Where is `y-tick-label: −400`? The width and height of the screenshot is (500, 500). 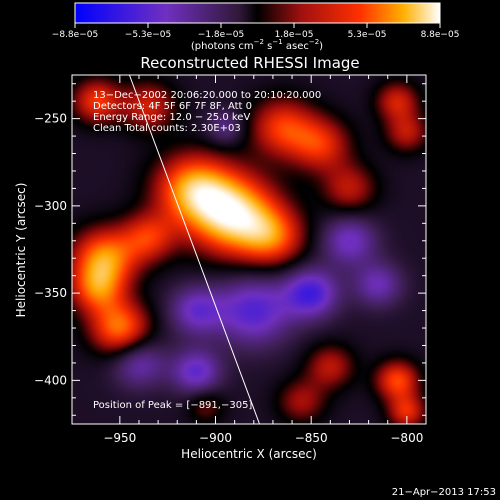 y-tick-label: −400 is located at coordinates (50, 380).